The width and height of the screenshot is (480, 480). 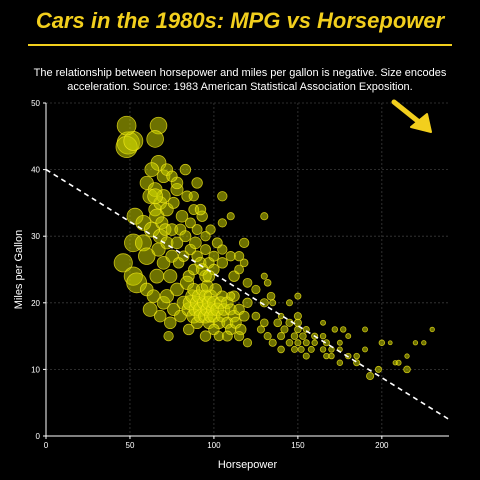 What do you see at coordinates (130, 445) in the screenshot?
I see `x-tick-label: 50` at bounding box center [130, 445].